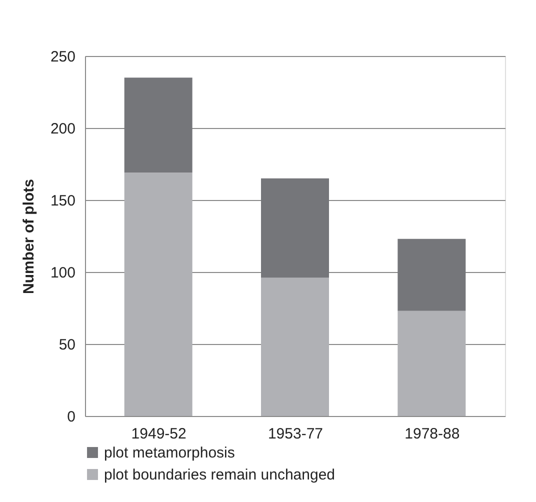 The image size is (536, 502). What do you see at coordinates (219, 475) in the screenshot?
I see `legend-label: plot boundaries remain unchanged` at bounding box center [219, 475].